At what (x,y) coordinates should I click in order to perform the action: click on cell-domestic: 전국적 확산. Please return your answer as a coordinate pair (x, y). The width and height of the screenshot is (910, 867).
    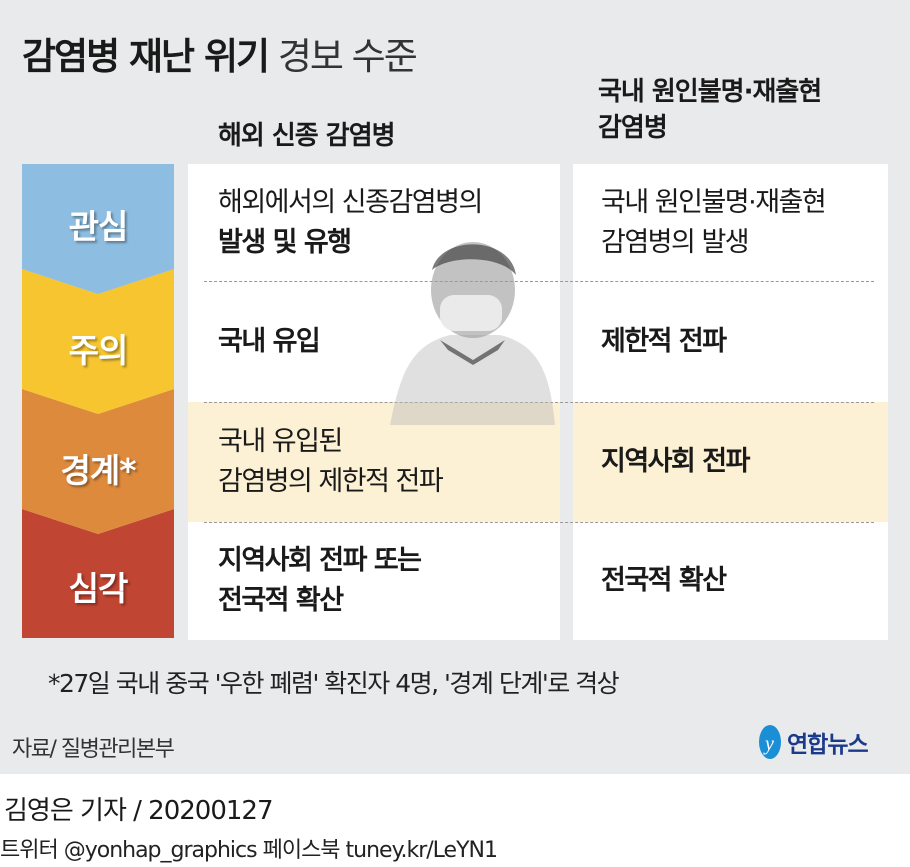
    Looking at the image, I should click on (664, 580).